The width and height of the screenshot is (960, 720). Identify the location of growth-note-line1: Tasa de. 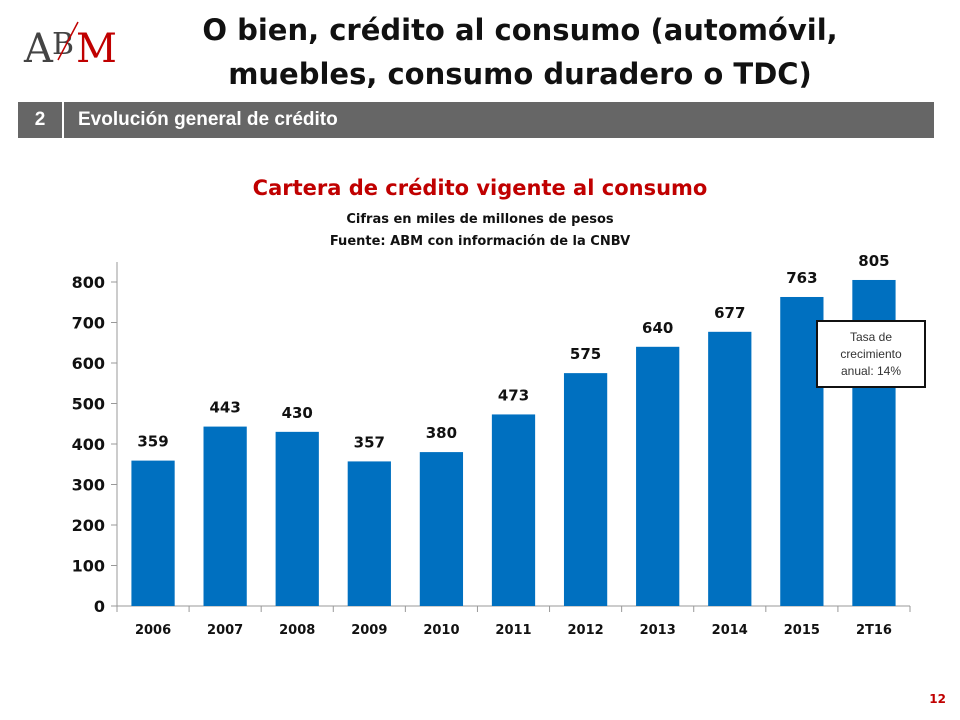
(871, 336).